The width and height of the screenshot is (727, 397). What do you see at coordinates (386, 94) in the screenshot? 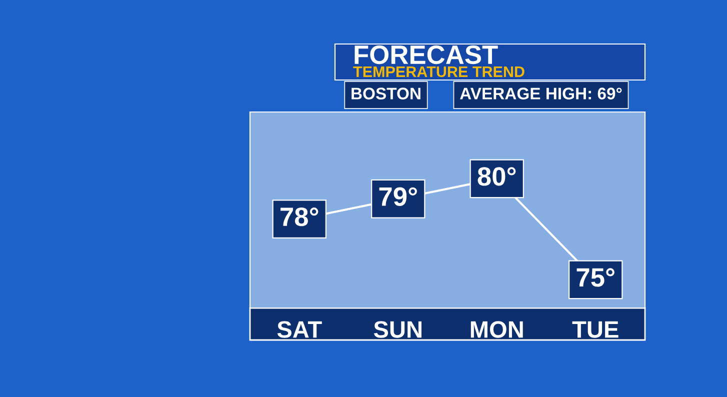
I see `text: BOSTON` at bounding box center [386, 94].